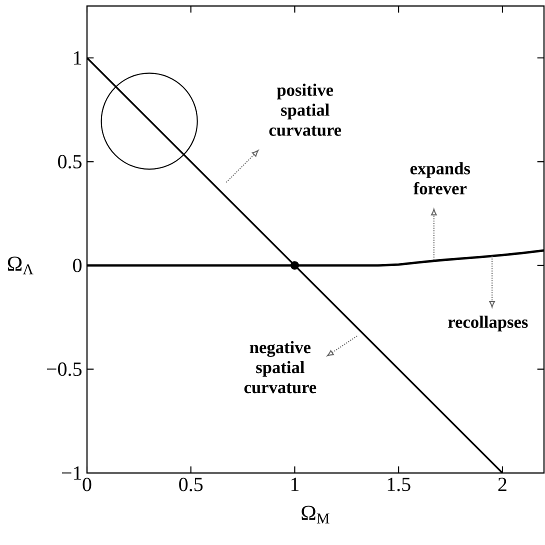 Image resolution: width=545 pixels, height=545 pixels. I want to click on annotation: expands forever, so click(440, 178).